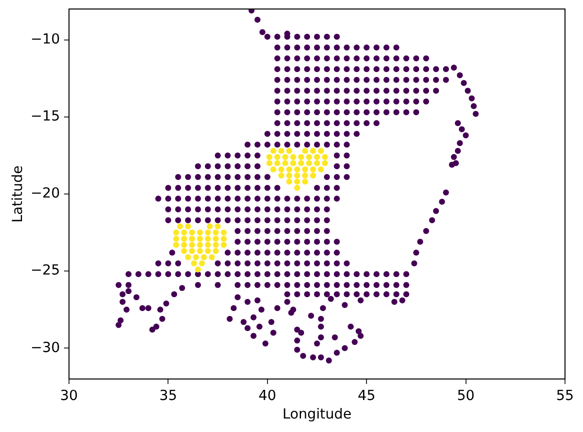  I want to click on y-tick-label: −15, so click(45, 116).